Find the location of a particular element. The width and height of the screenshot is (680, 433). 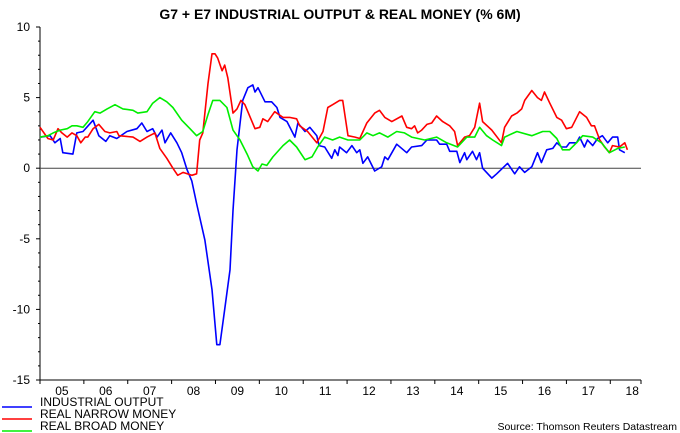

x-tick-label: 15 is located at coordinates (501, 391).